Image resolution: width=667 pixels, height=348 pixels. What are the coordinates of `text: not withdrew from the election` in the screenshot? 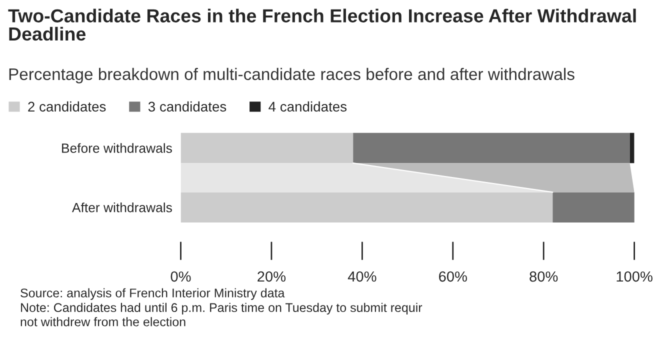 It's located at (103, 321).